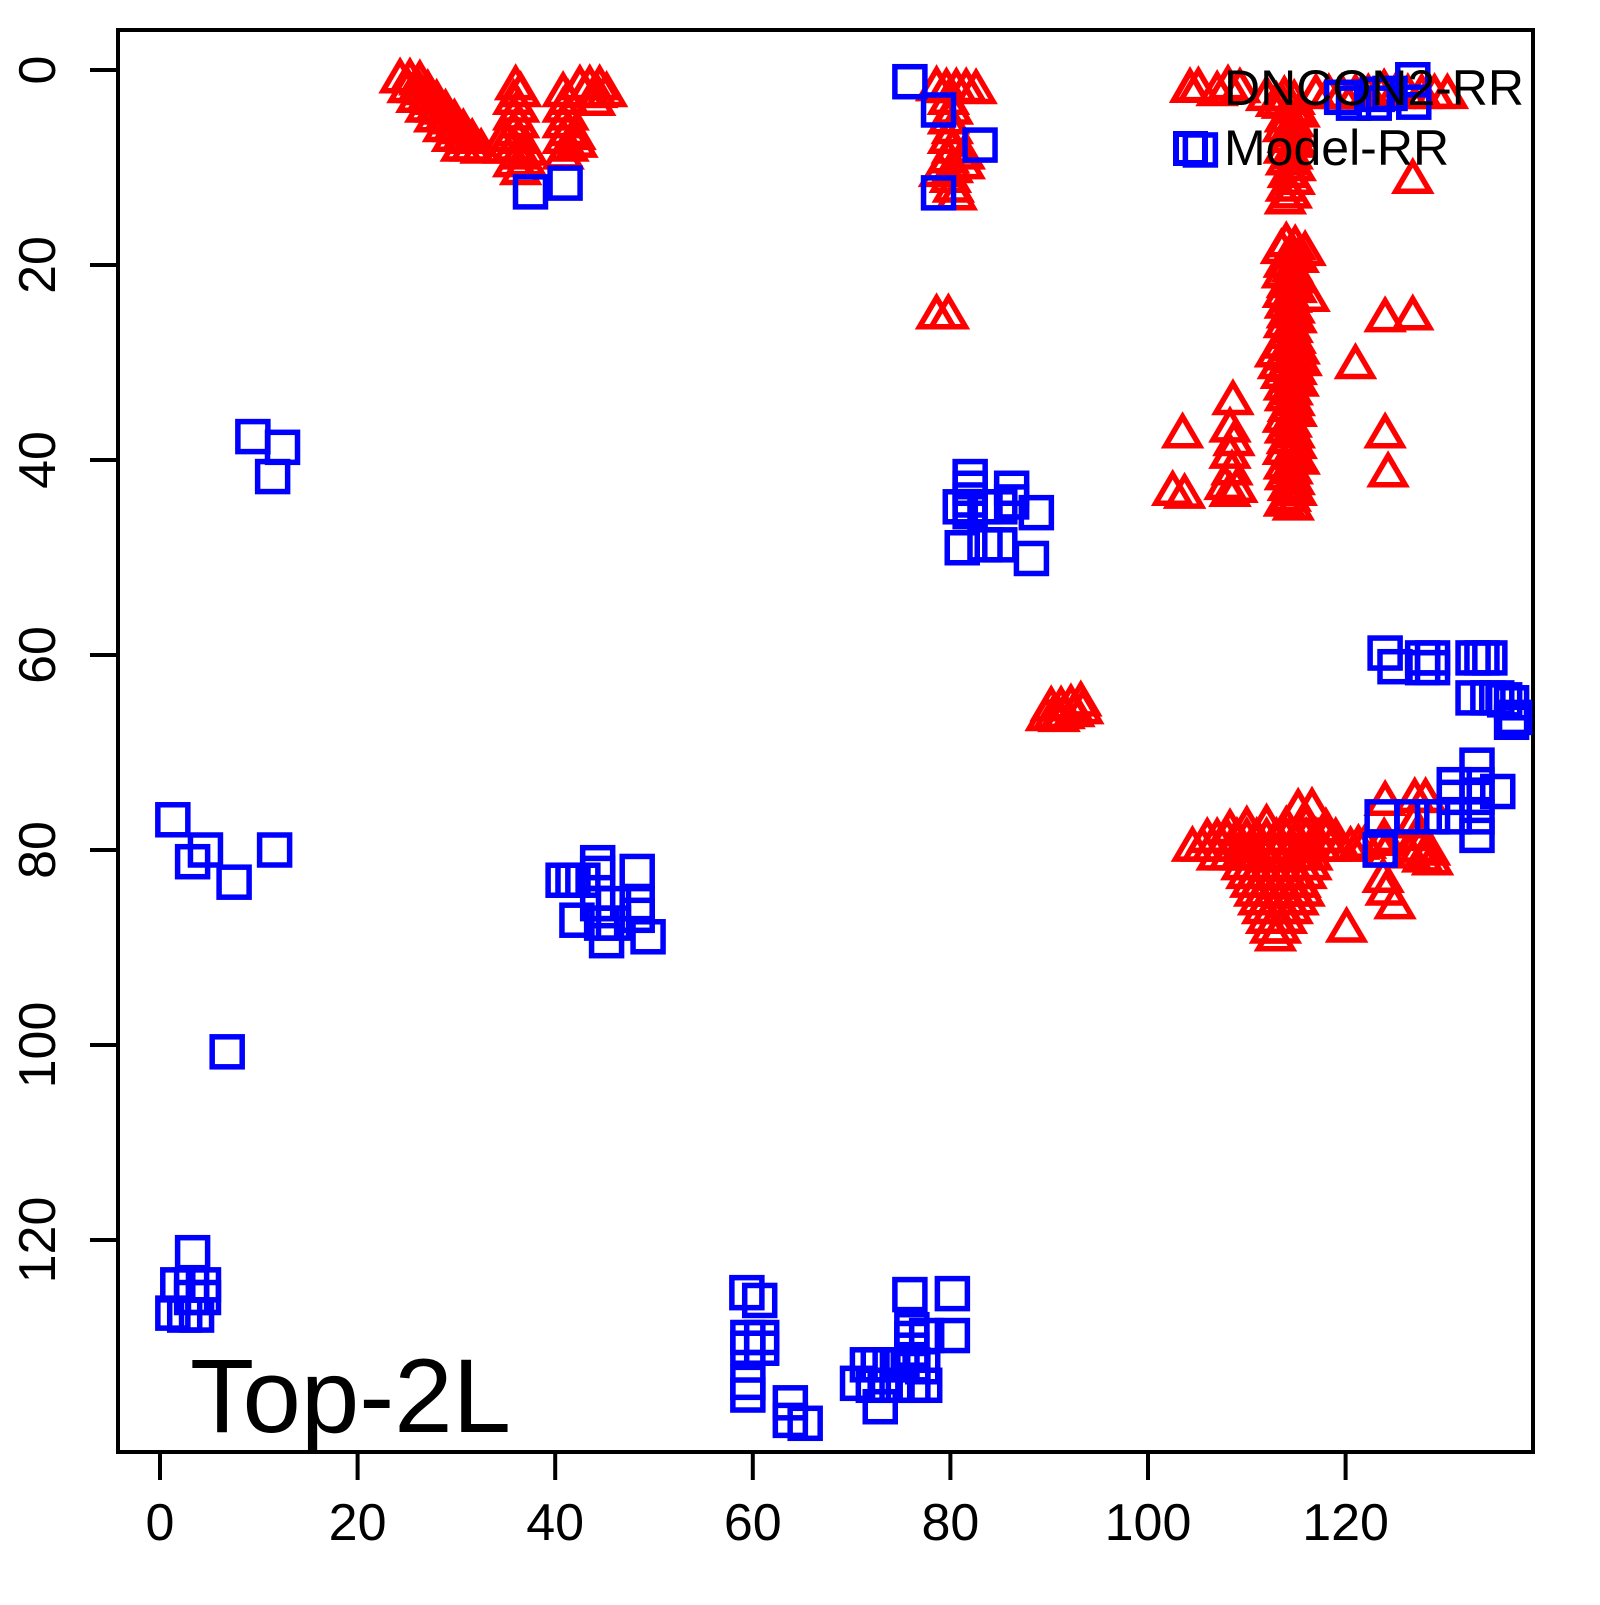 The width and height of the screenshot is (1600, 1605). I want to click on x-axis: 0 20 40 60 80 100 120, so click(767, 1502).